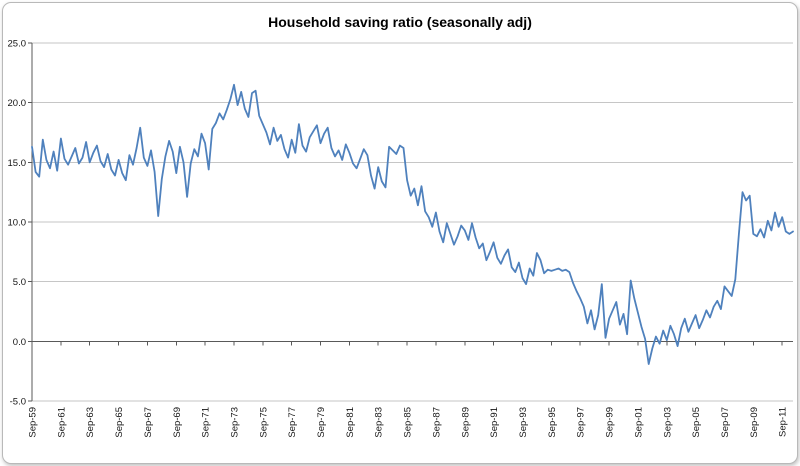 This screenshot has width=800, height=466. I want to click on svg-text: 0.0, so click(19, 342).